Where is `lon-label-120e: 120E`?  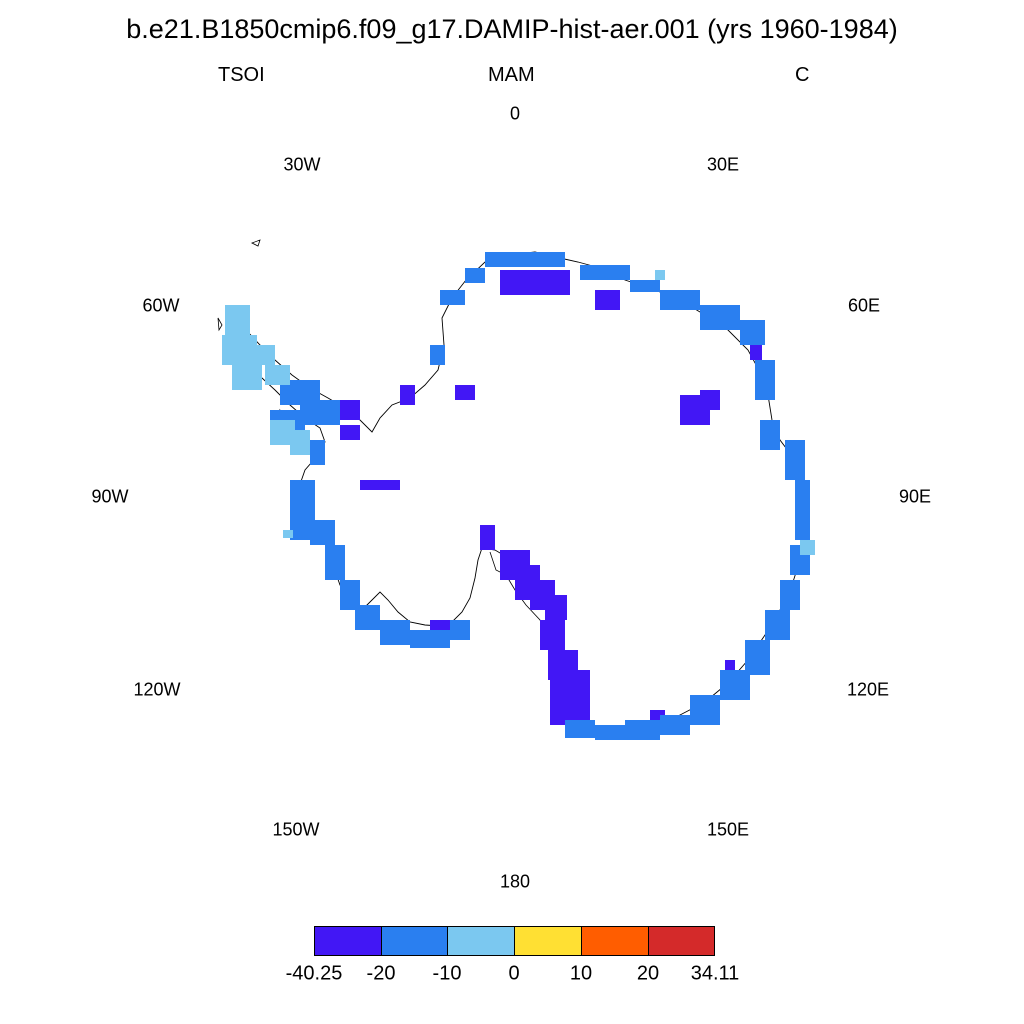 lon-label-120e: 120E is located at coordinates (868, 689).